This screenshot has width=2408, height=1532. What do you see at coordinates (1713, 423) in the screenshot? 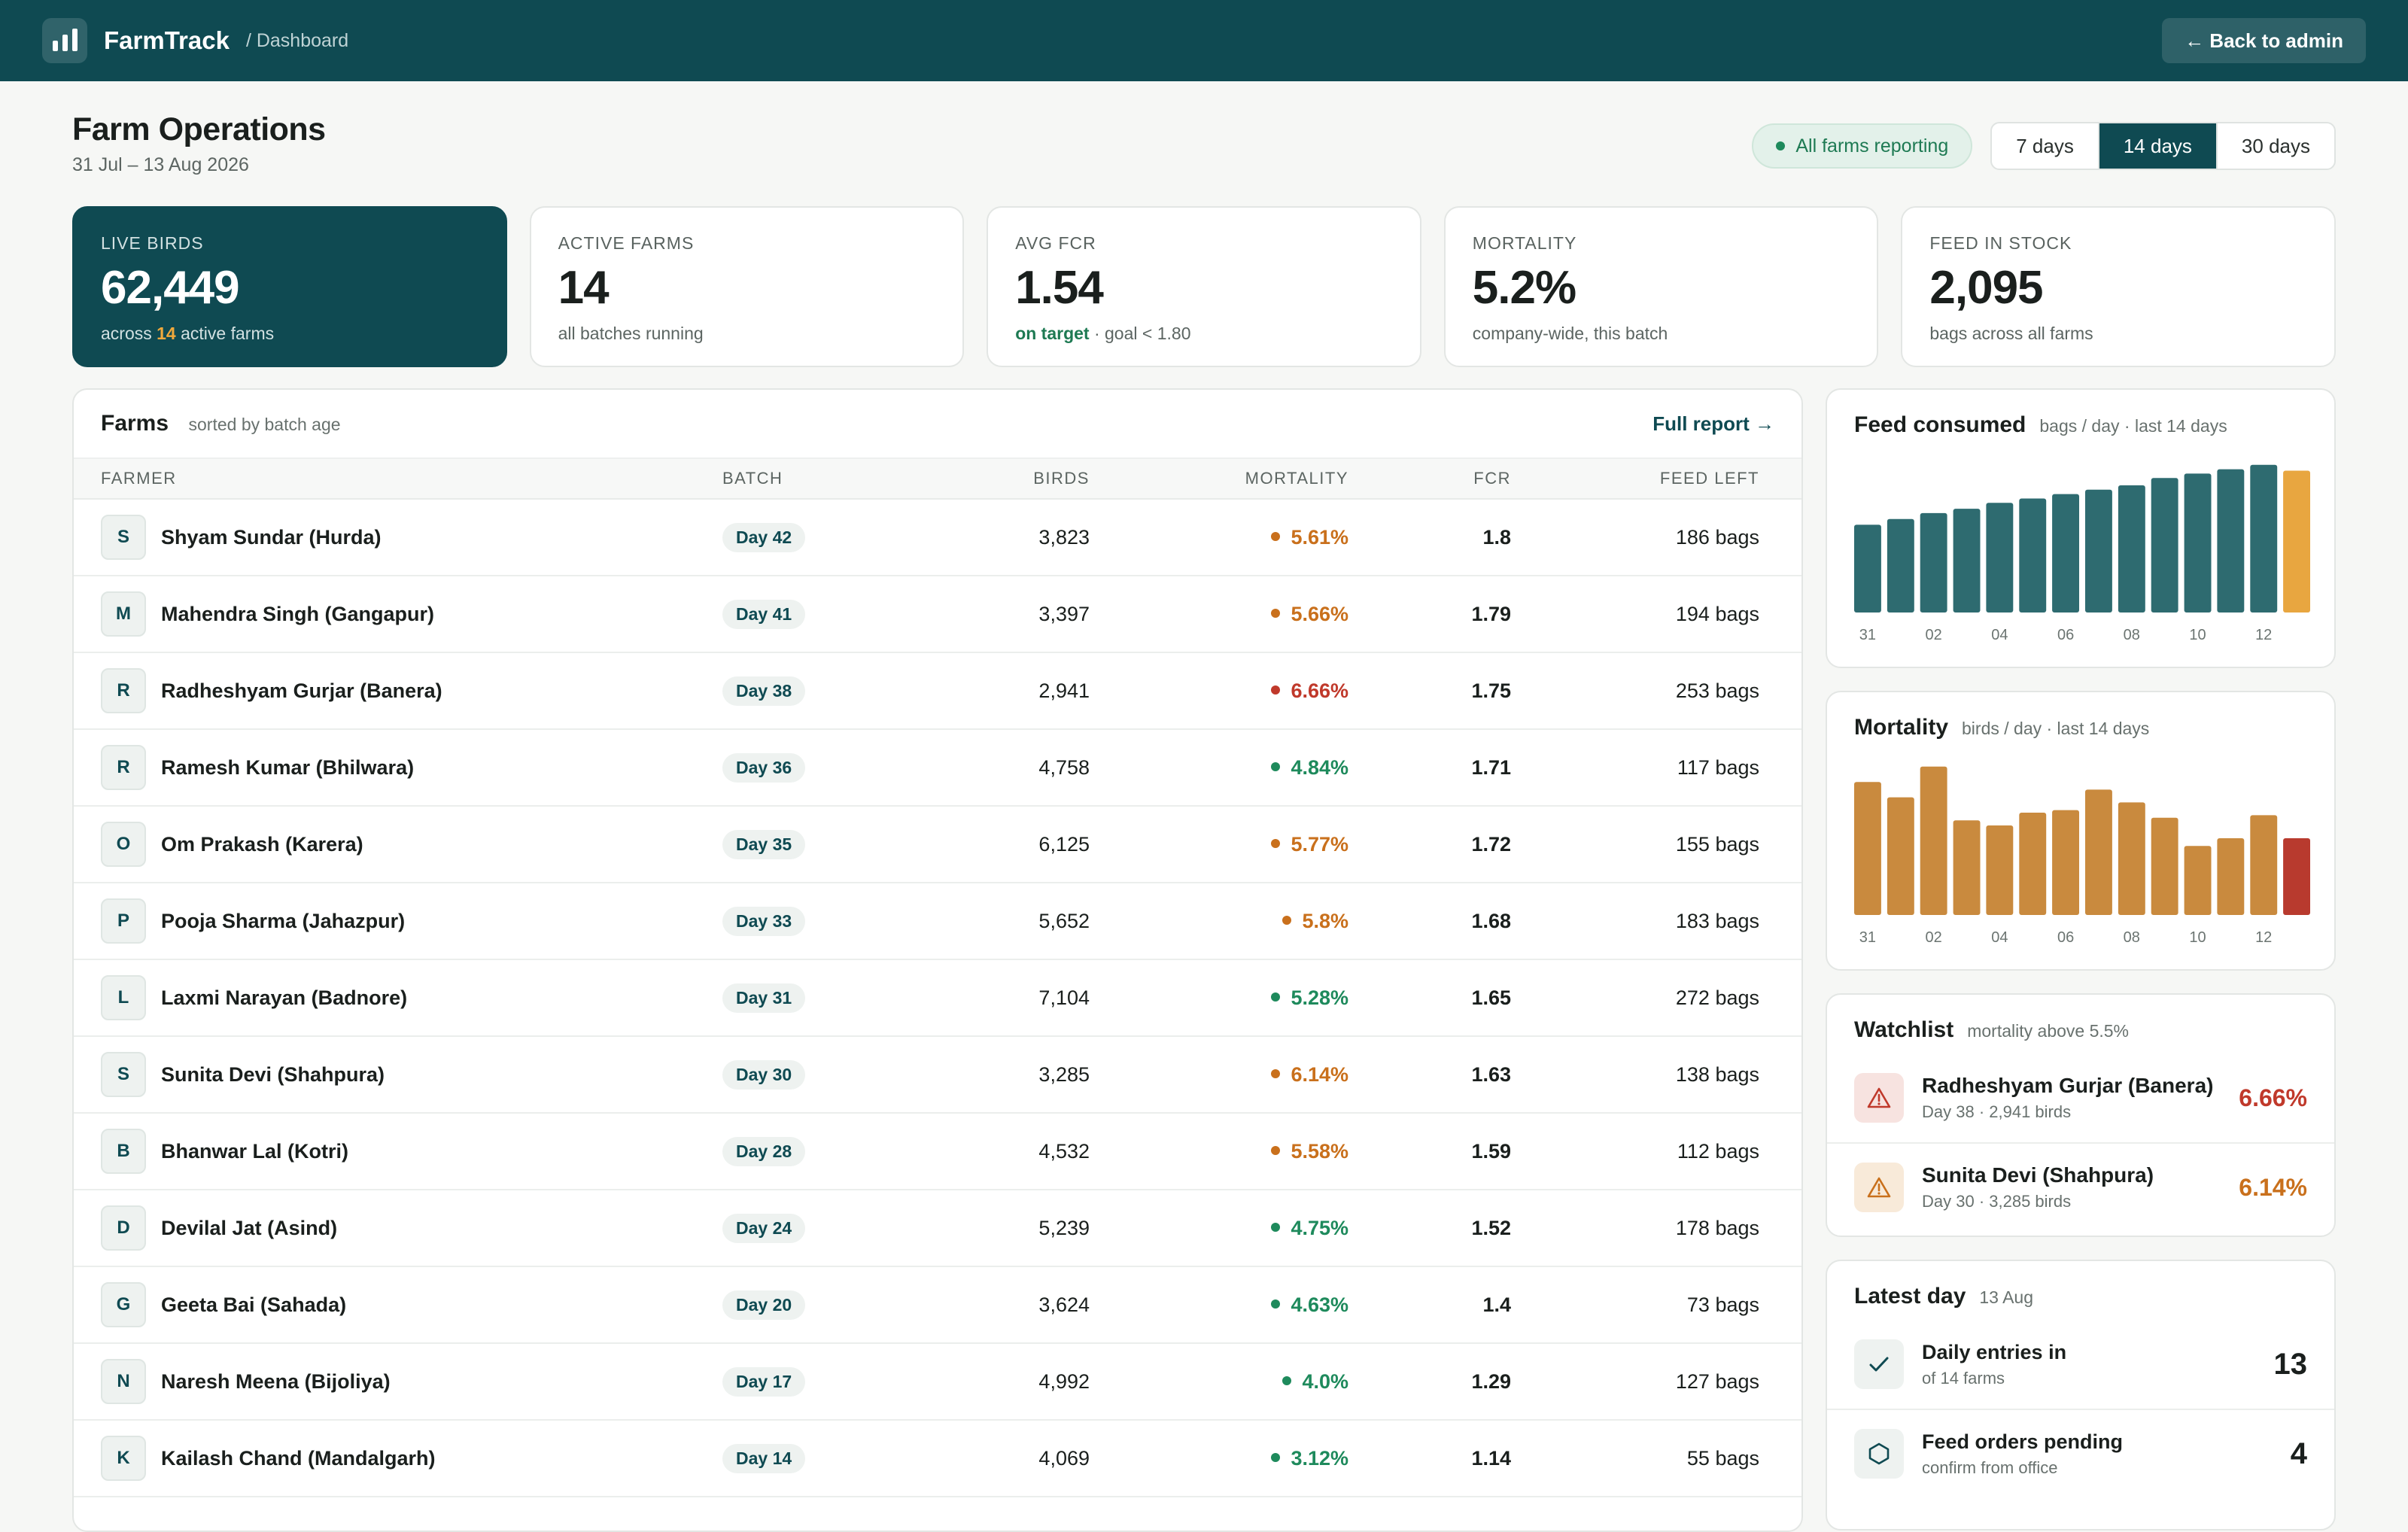
I see `full-report-link: Full report →` at bounding box center [1713, 423].